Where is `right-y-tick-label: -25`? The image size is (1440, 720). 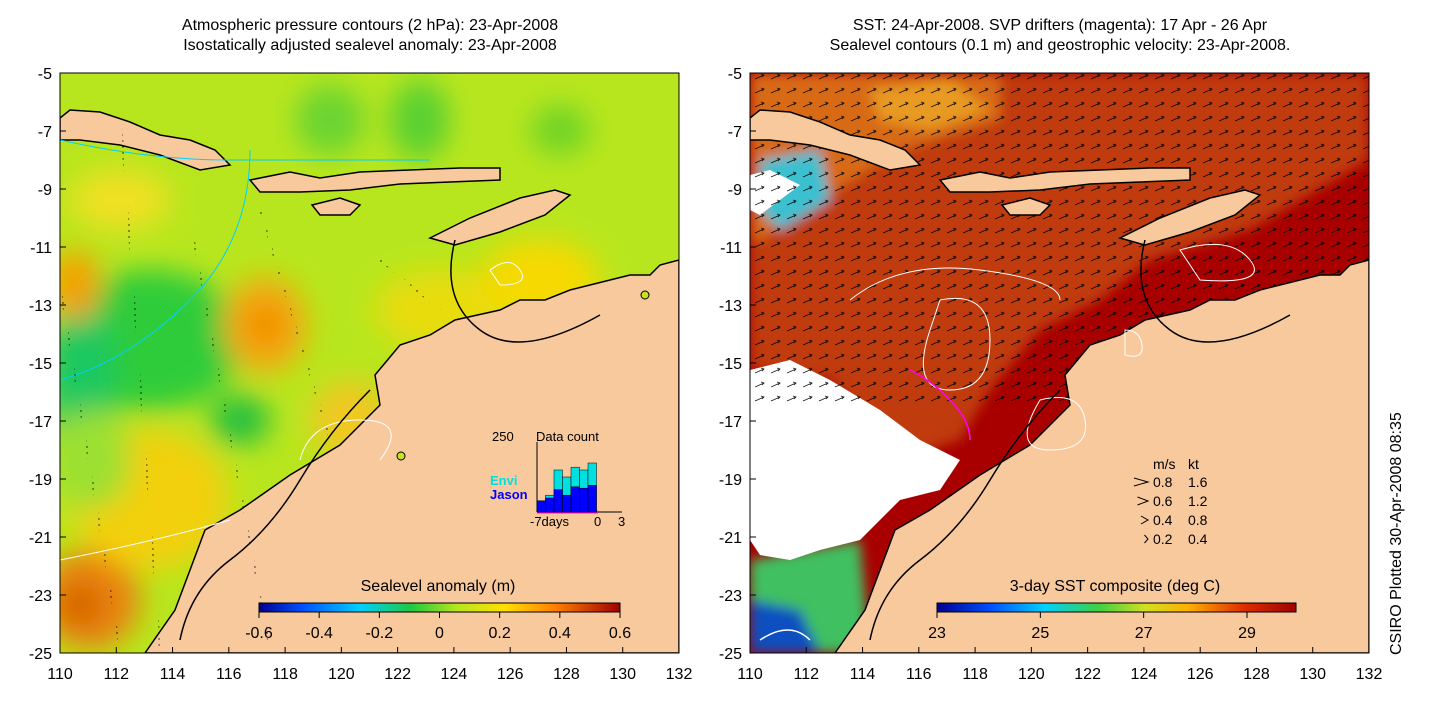
right-y-tick-label: -25 is located at coordinates (730, 654).